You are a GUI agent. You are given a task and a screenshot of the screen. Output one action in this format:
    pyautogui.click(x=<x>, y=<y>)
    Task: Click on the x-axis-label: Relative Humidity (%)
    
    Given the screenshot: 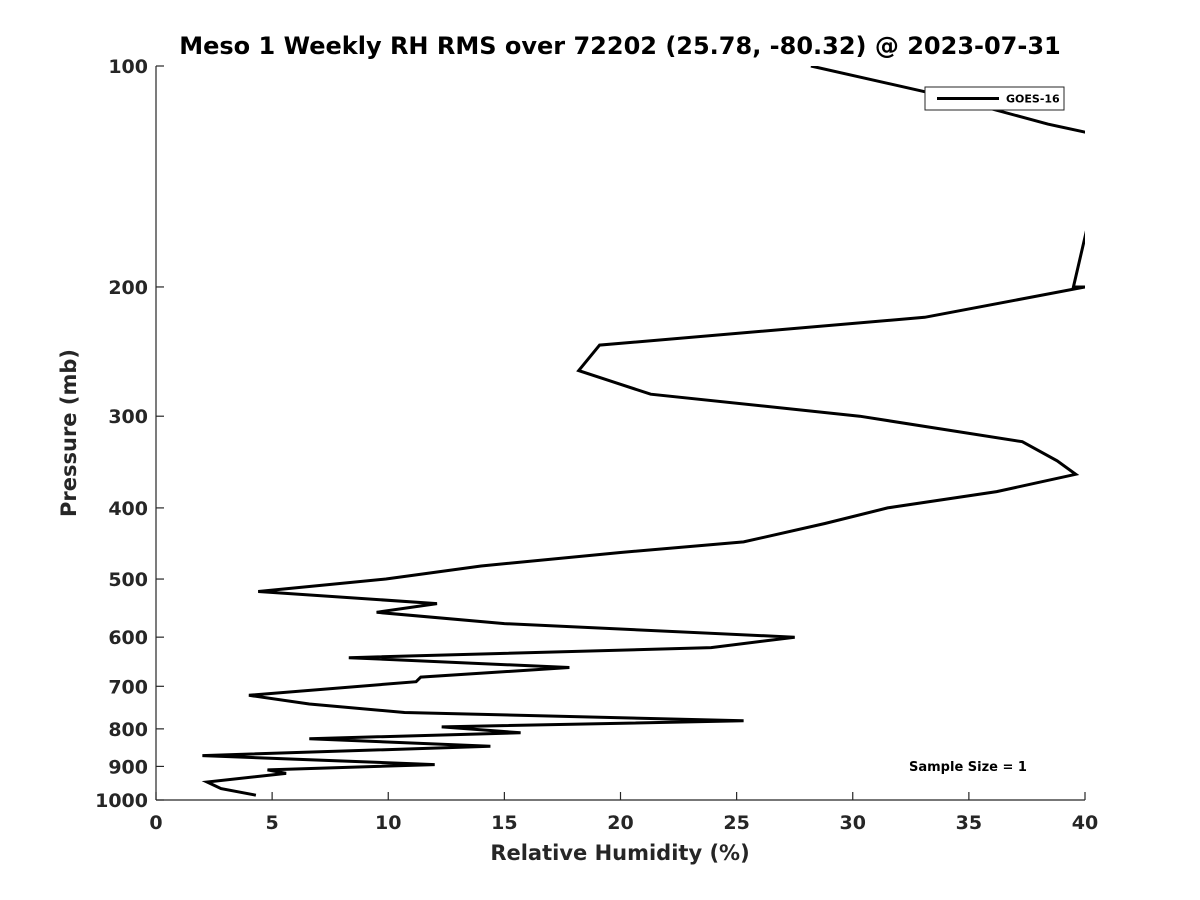 What is the action you would take?
    pyautogui.click(x=619, y=853)
    